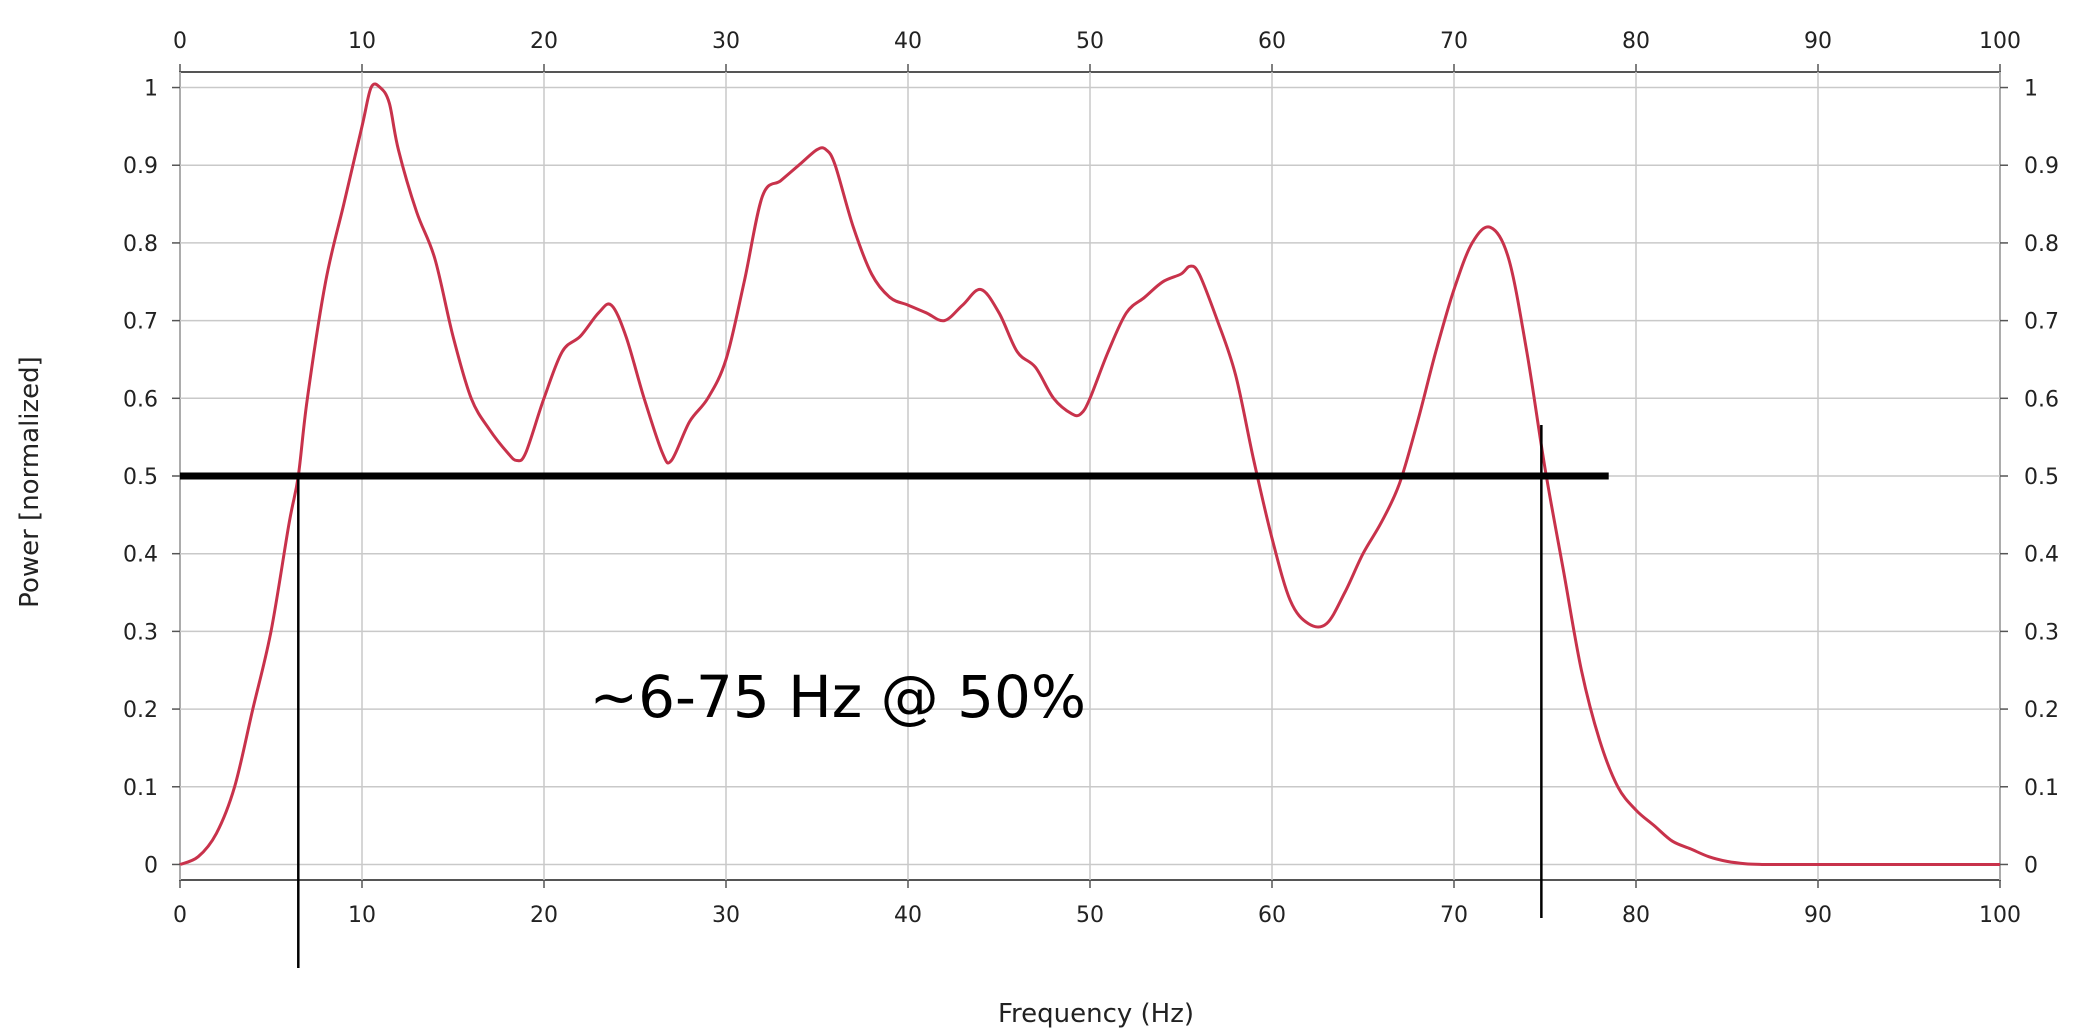 The image size is (2086, 1033). What do you see at coordinates (2041, 399) in the screenshot?
I see `y-tick-label-right: 0.6` at bounding box center [2041, 399].